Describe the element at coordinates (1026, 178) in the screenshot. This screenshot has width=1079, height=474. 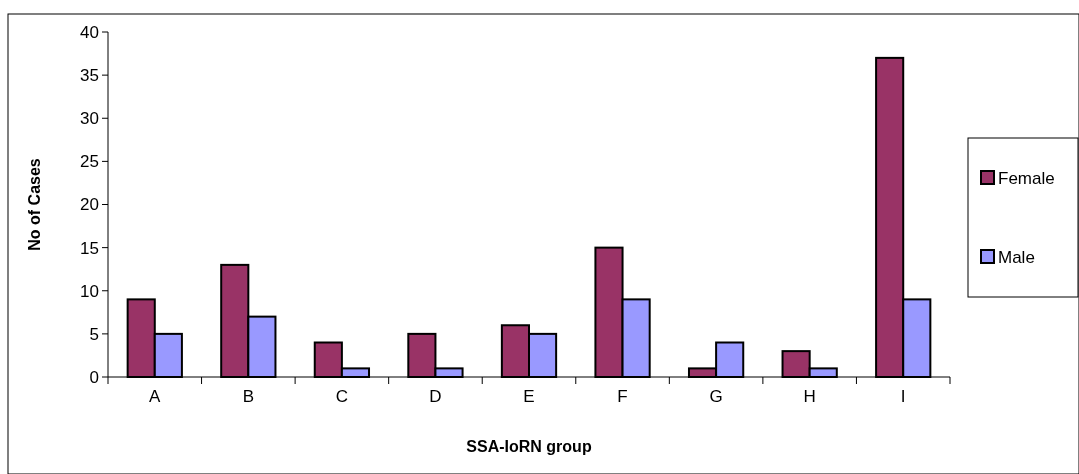
I see `legend-label: Female` at that location.